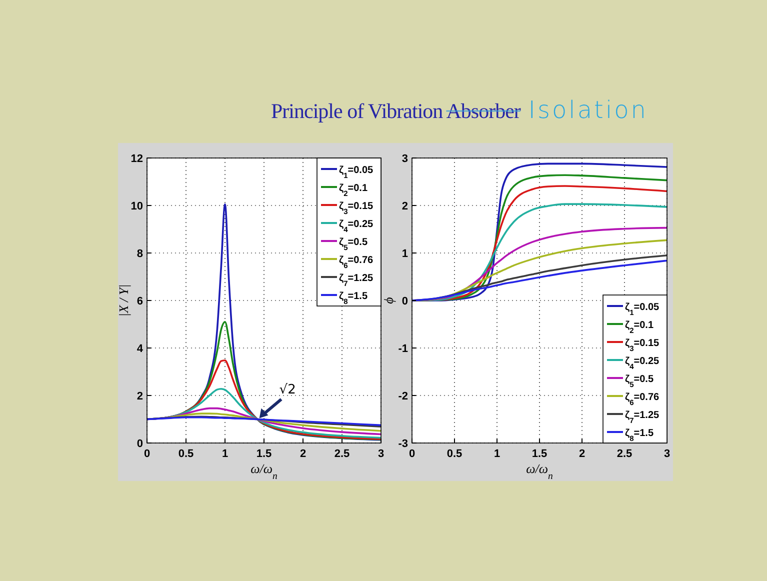 This screenshot has width=767, height=581. What do you see at coordinates (140, 349) in the screenshot?
I see `y-tick-label: 4` at bounding box center [140, 349].